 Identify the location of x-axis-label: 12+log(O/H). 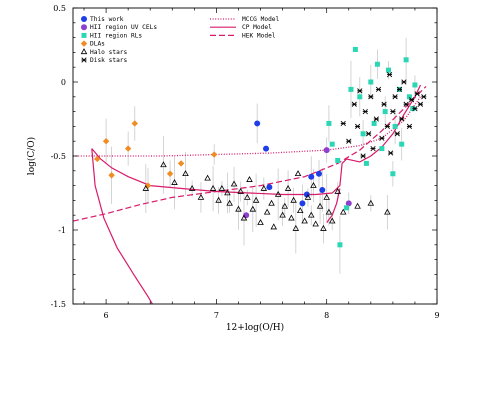
(255, 327).